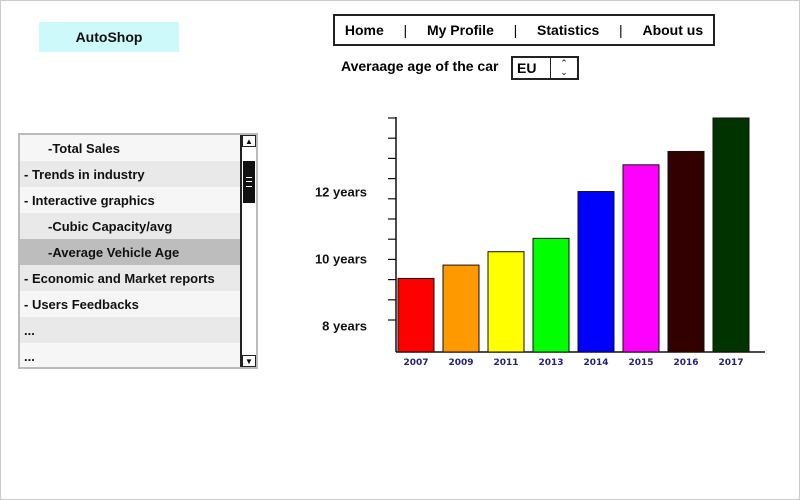 This screenshot has width=800, height=500. I want to click on sidebar-item-users-feedbacks: - Users Feedbacks, so click(131, 304).